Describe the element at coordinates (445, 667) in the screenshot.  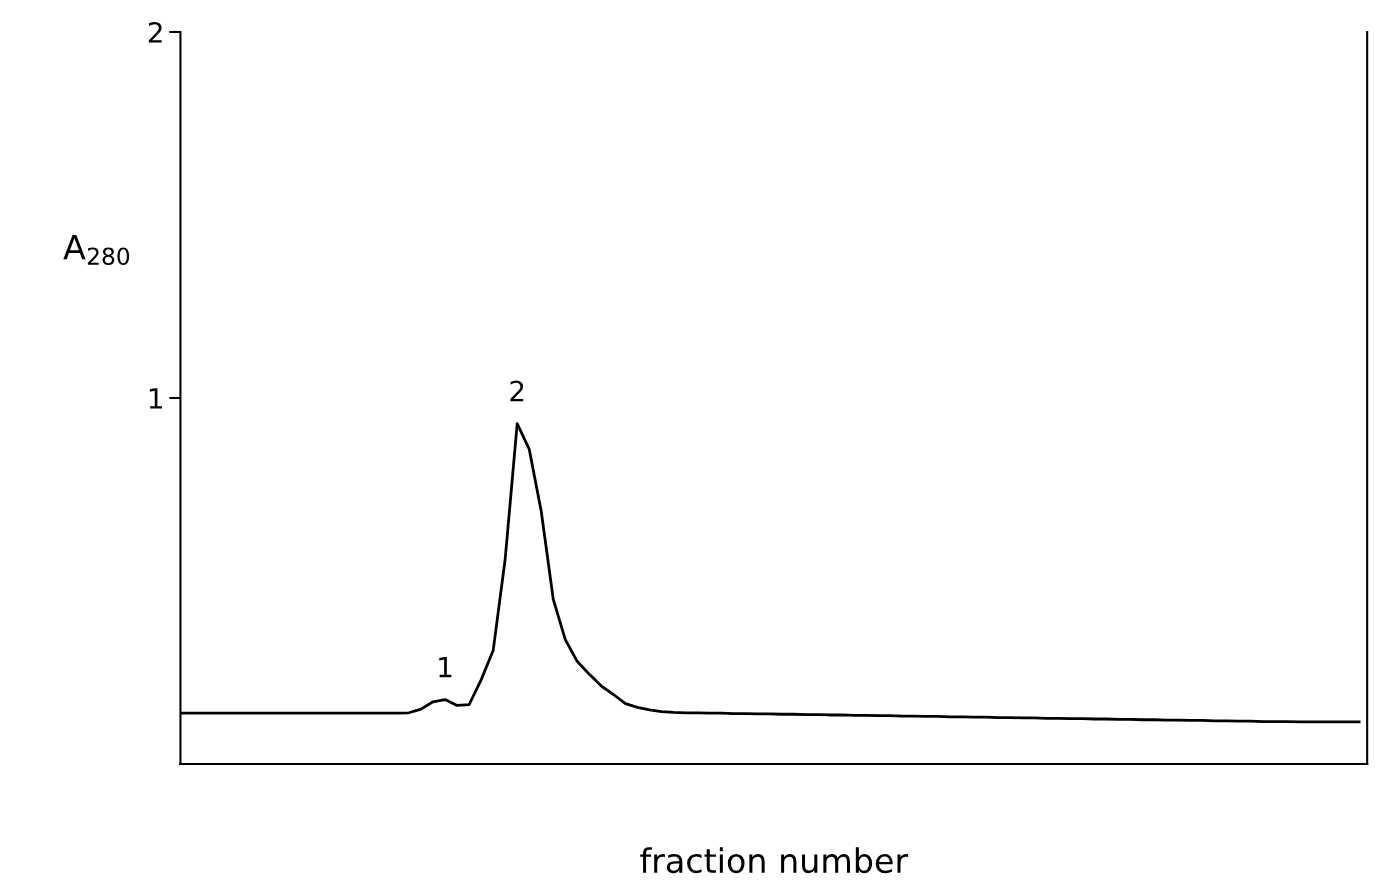
I see `annotation: 1` at that location.